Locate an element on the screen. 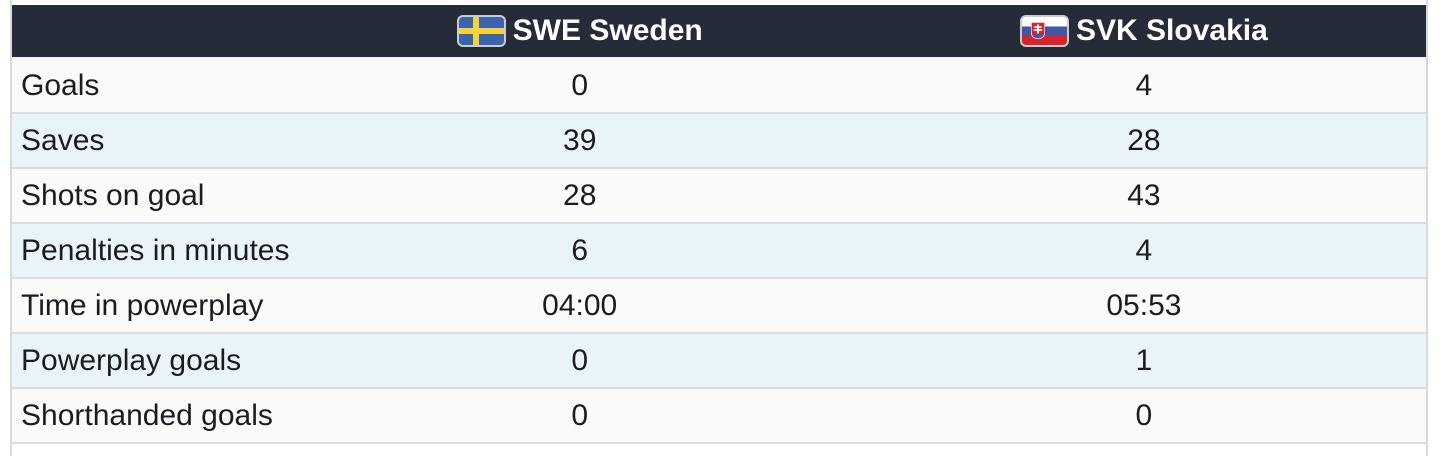 The width and height of the screenshot is (1440, 456). team-away-code: SVK is located at coordinates (1107, 30).